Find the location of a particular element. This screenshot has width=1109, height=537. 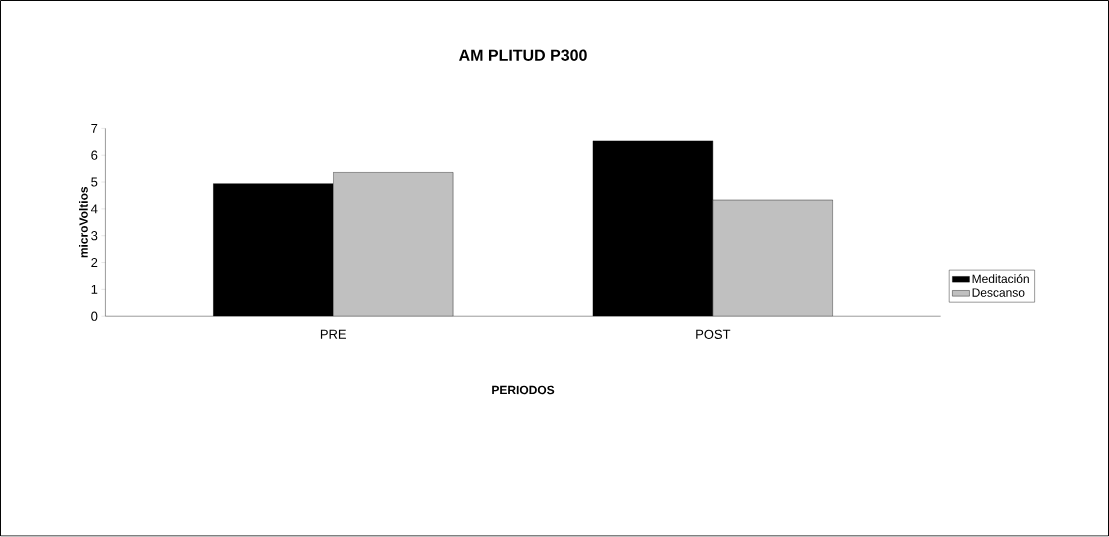

y-tick-label: 6 is located at coordinates (94, 155).